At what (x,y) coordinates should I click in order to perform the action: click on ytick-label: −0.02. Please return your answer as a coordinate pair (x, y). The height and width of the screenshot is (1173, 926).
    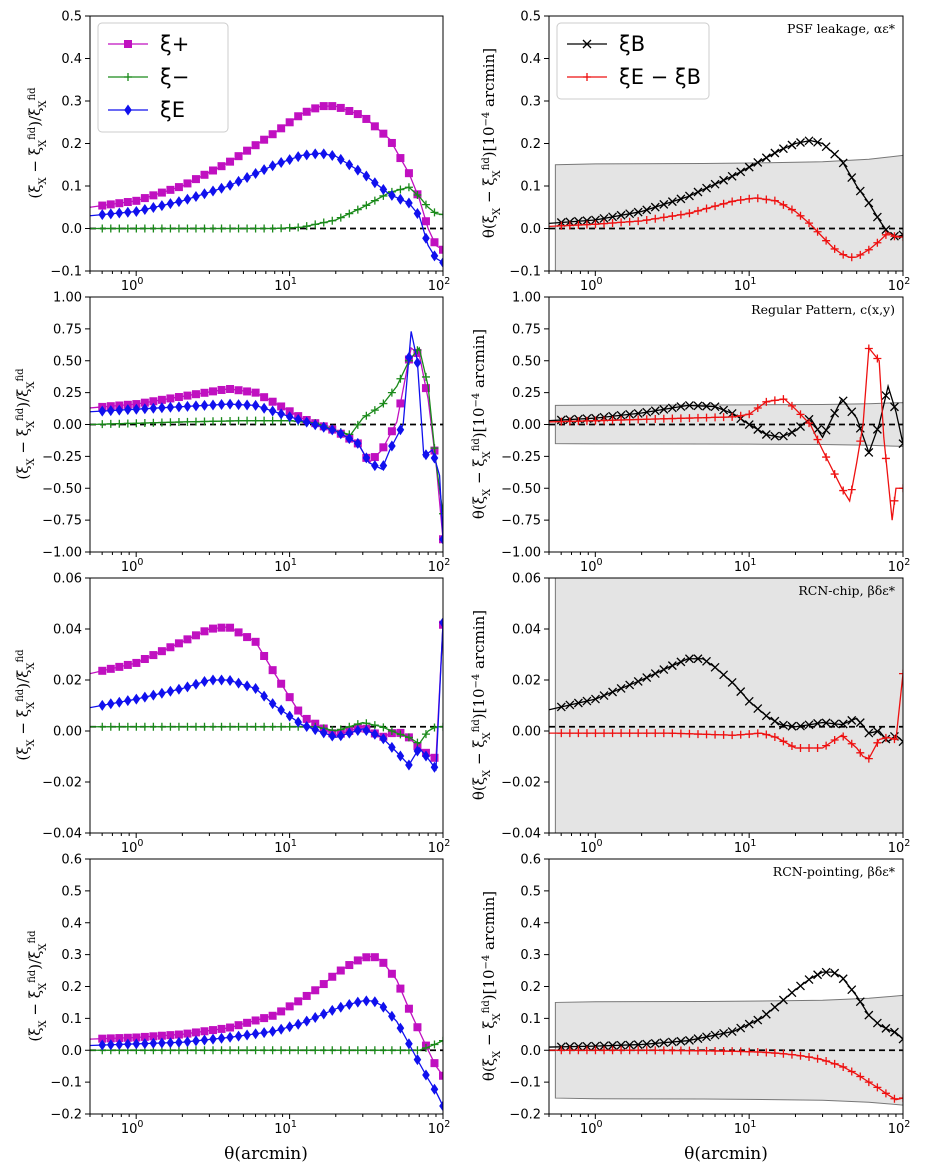
    Looking at the image, I should click on (521, 783).